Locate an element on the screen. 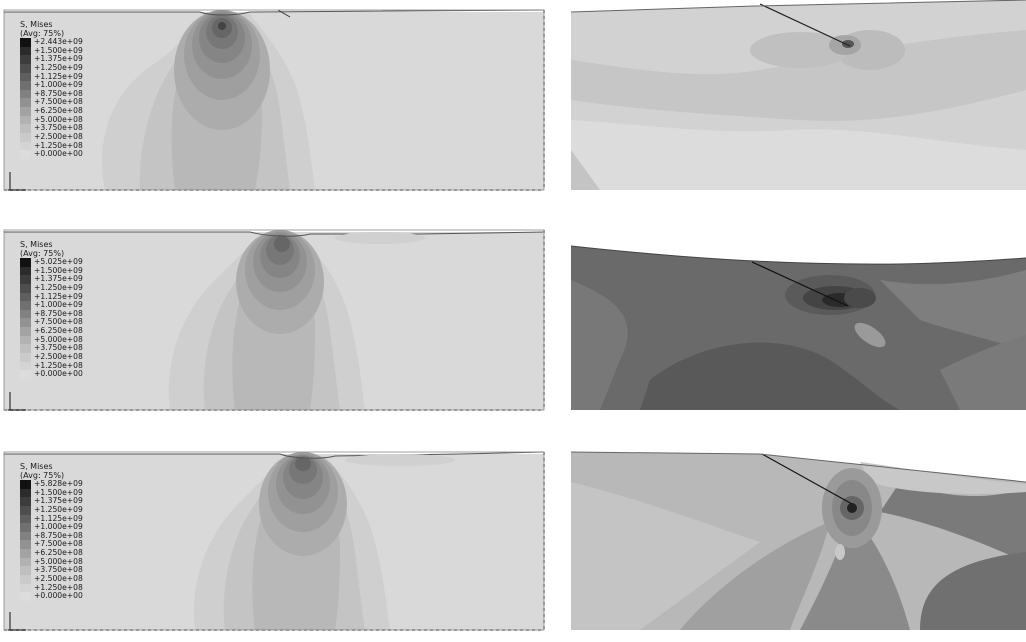  legend-level: +1.375e+09 is located at coordinates (51, 59).